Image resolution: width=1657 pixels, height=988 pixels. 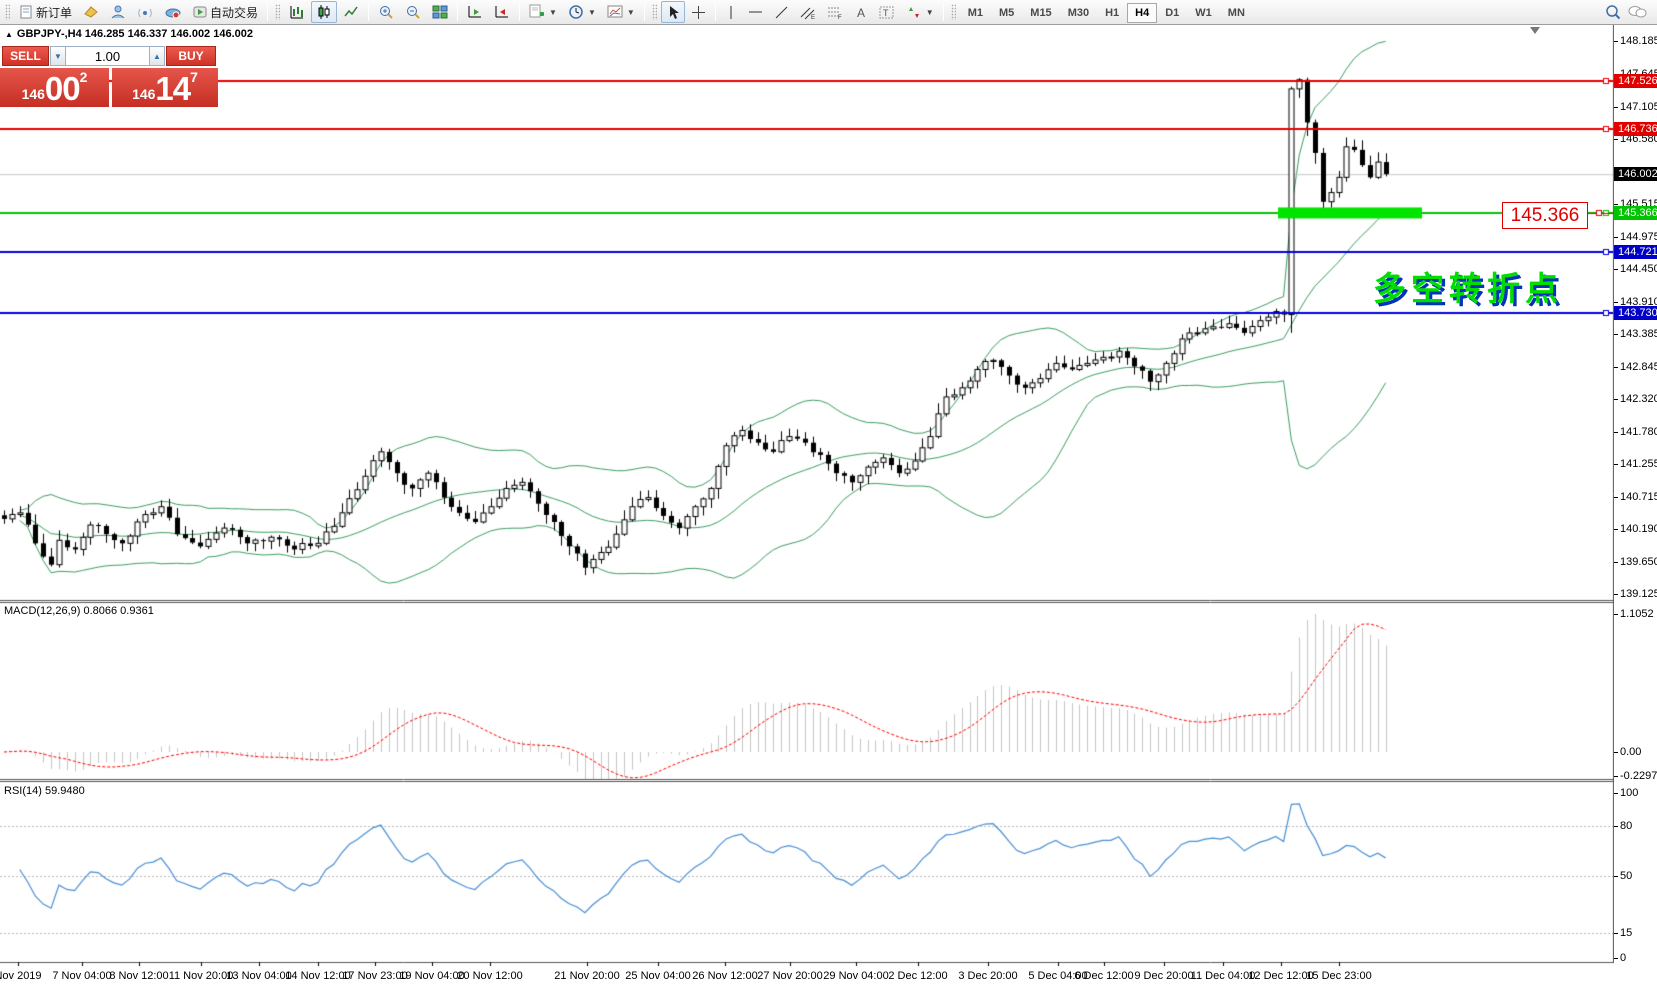 What do you see at coordinates (591, 12) in the screenshot?
I see `dropdown-caret: ▼` at bounding box center [591, 12].